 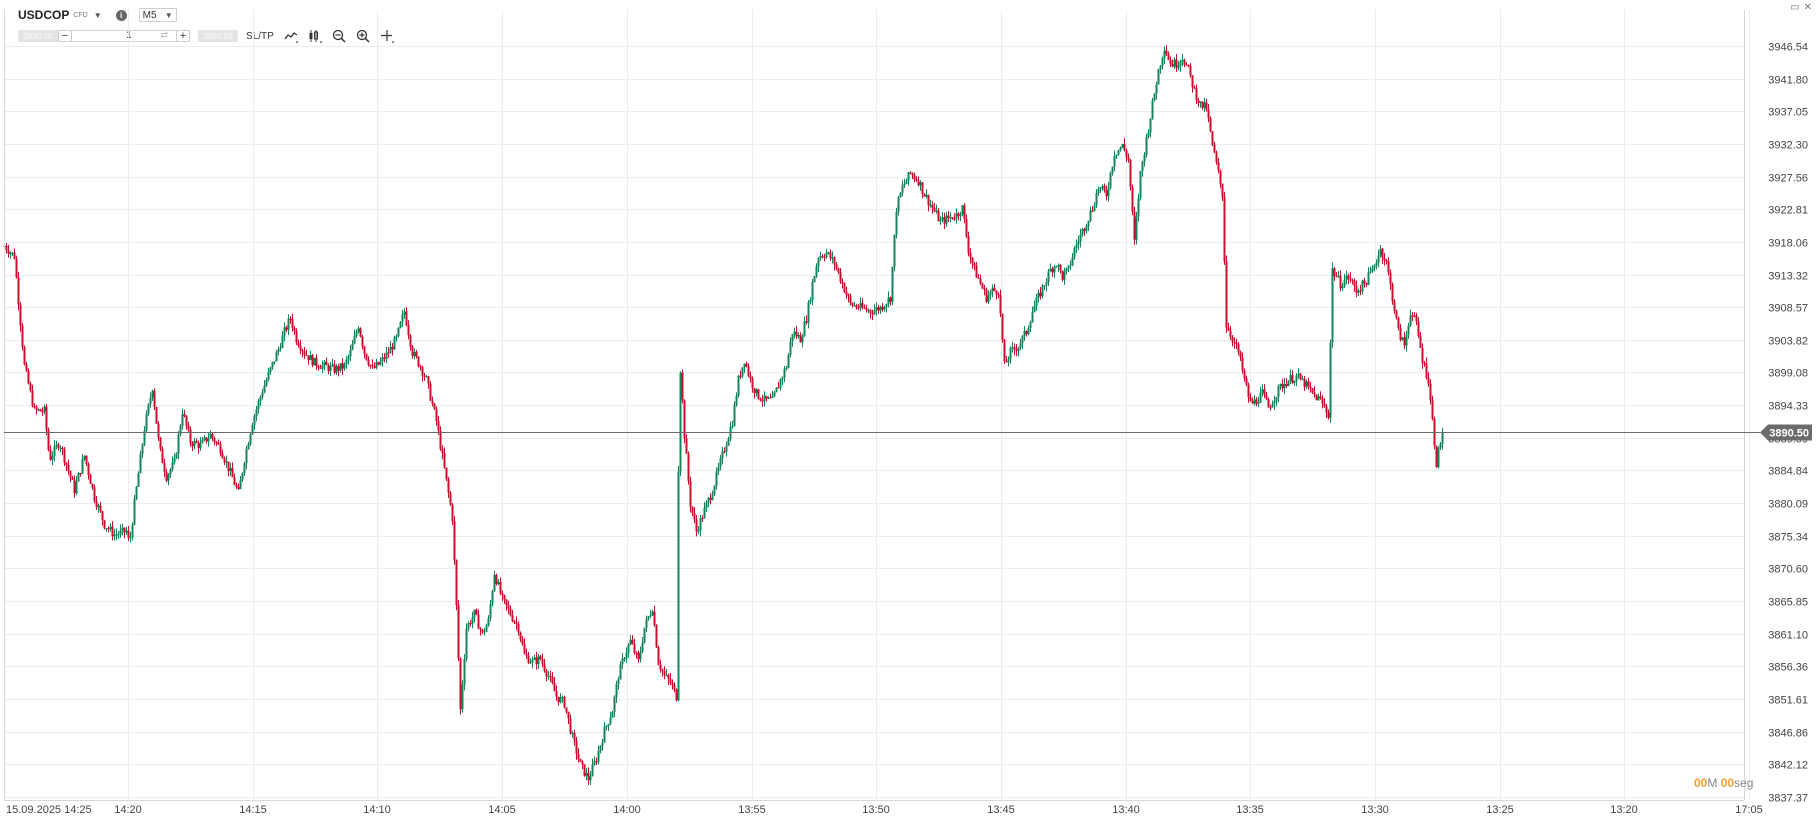 I want to click on restore-icon: ▭, so click(x=1795, y=7).